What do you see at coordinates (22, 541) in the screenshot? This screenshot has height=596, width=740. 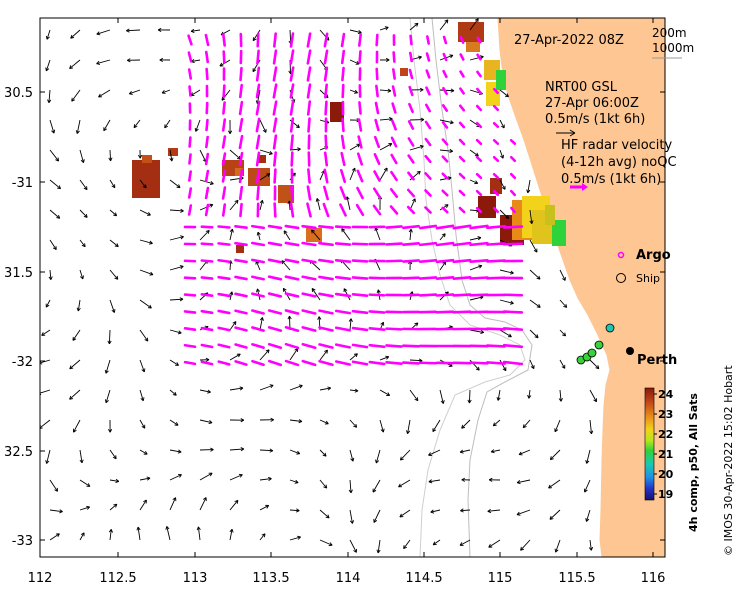 I see `y-tick-label: -33` at bounding box center [22, 541].